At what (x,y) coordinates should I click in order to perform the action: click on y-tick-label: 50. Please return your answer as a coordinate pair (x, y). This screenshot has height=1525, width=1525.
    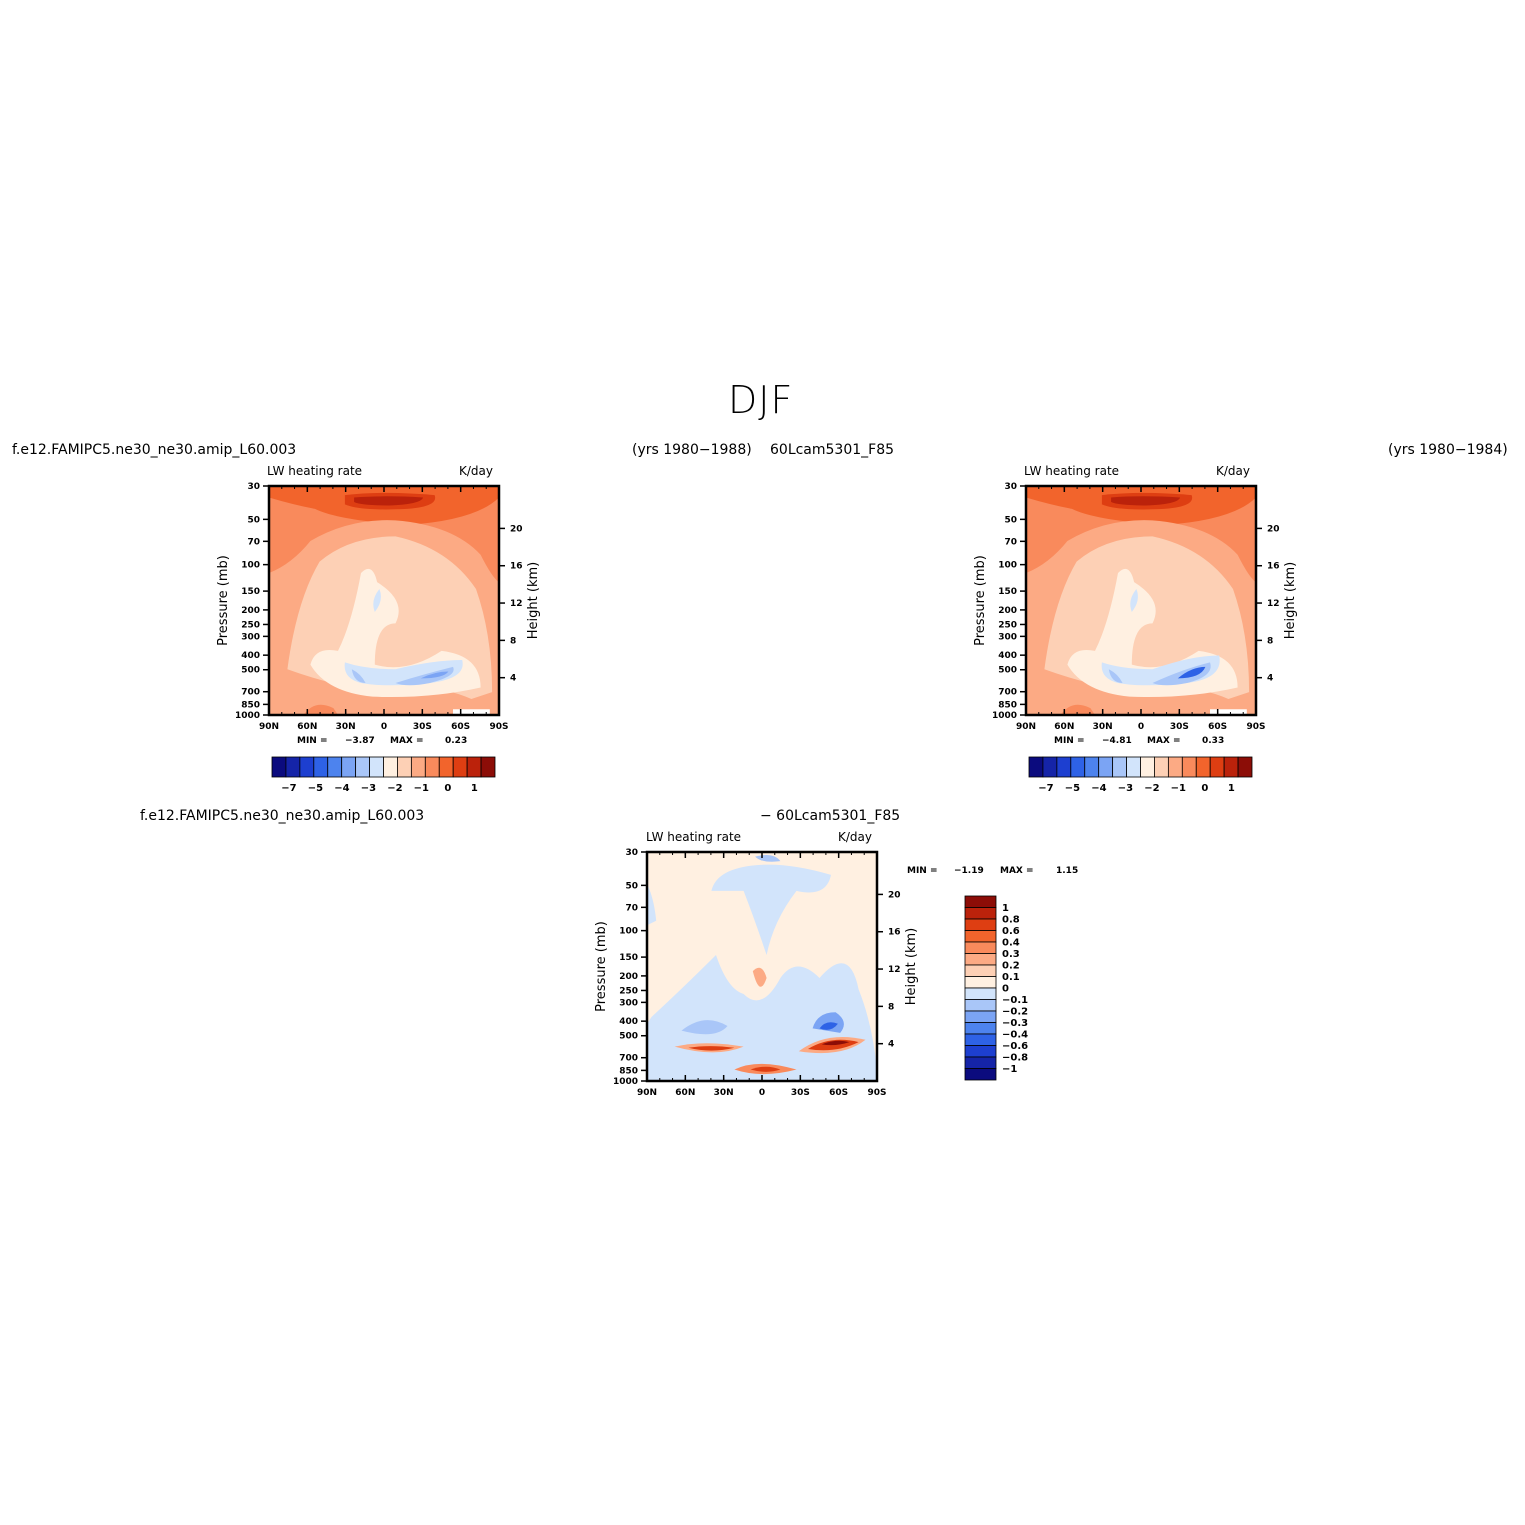
    Looking at the image, I should click on (631, 886).